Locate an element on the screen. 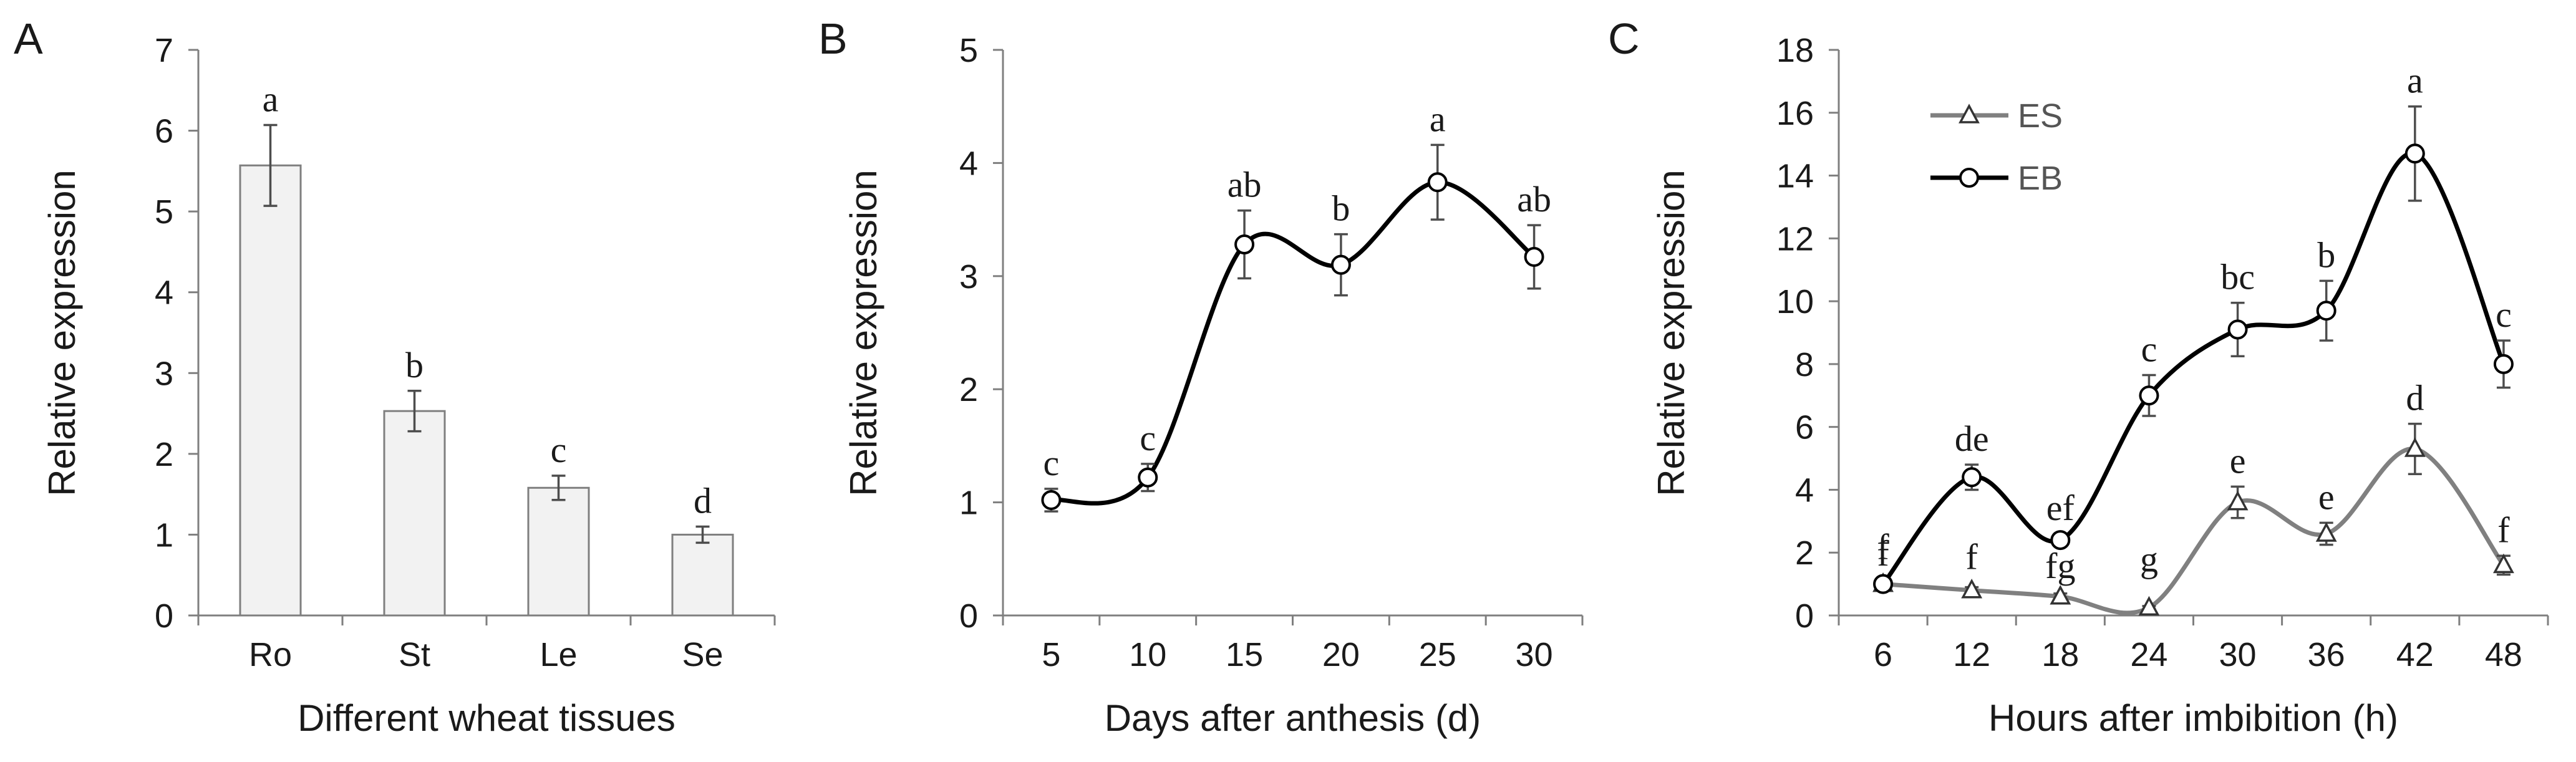  panel-c-series-line-eb is located at coordinates (2193, 368).